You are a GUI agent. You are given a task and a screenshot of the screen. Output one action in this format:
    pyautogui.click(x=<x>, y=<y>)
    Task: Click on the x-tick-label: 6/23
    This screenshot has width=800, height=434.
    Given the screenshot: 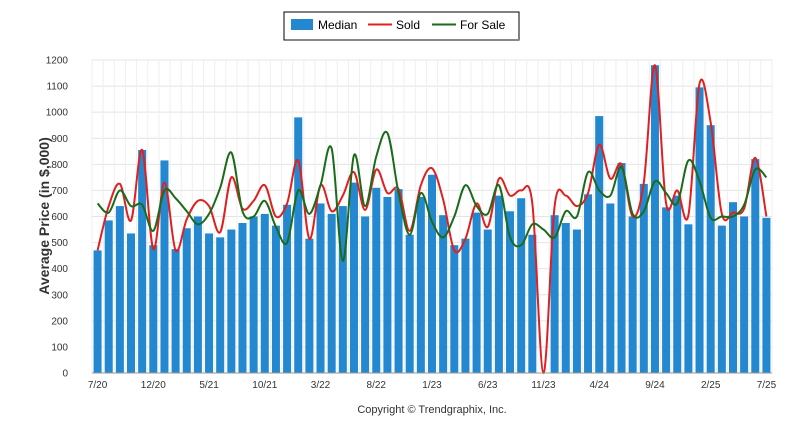 What is the action you would take?
    pyautogui.click(x=488, y=385)
    